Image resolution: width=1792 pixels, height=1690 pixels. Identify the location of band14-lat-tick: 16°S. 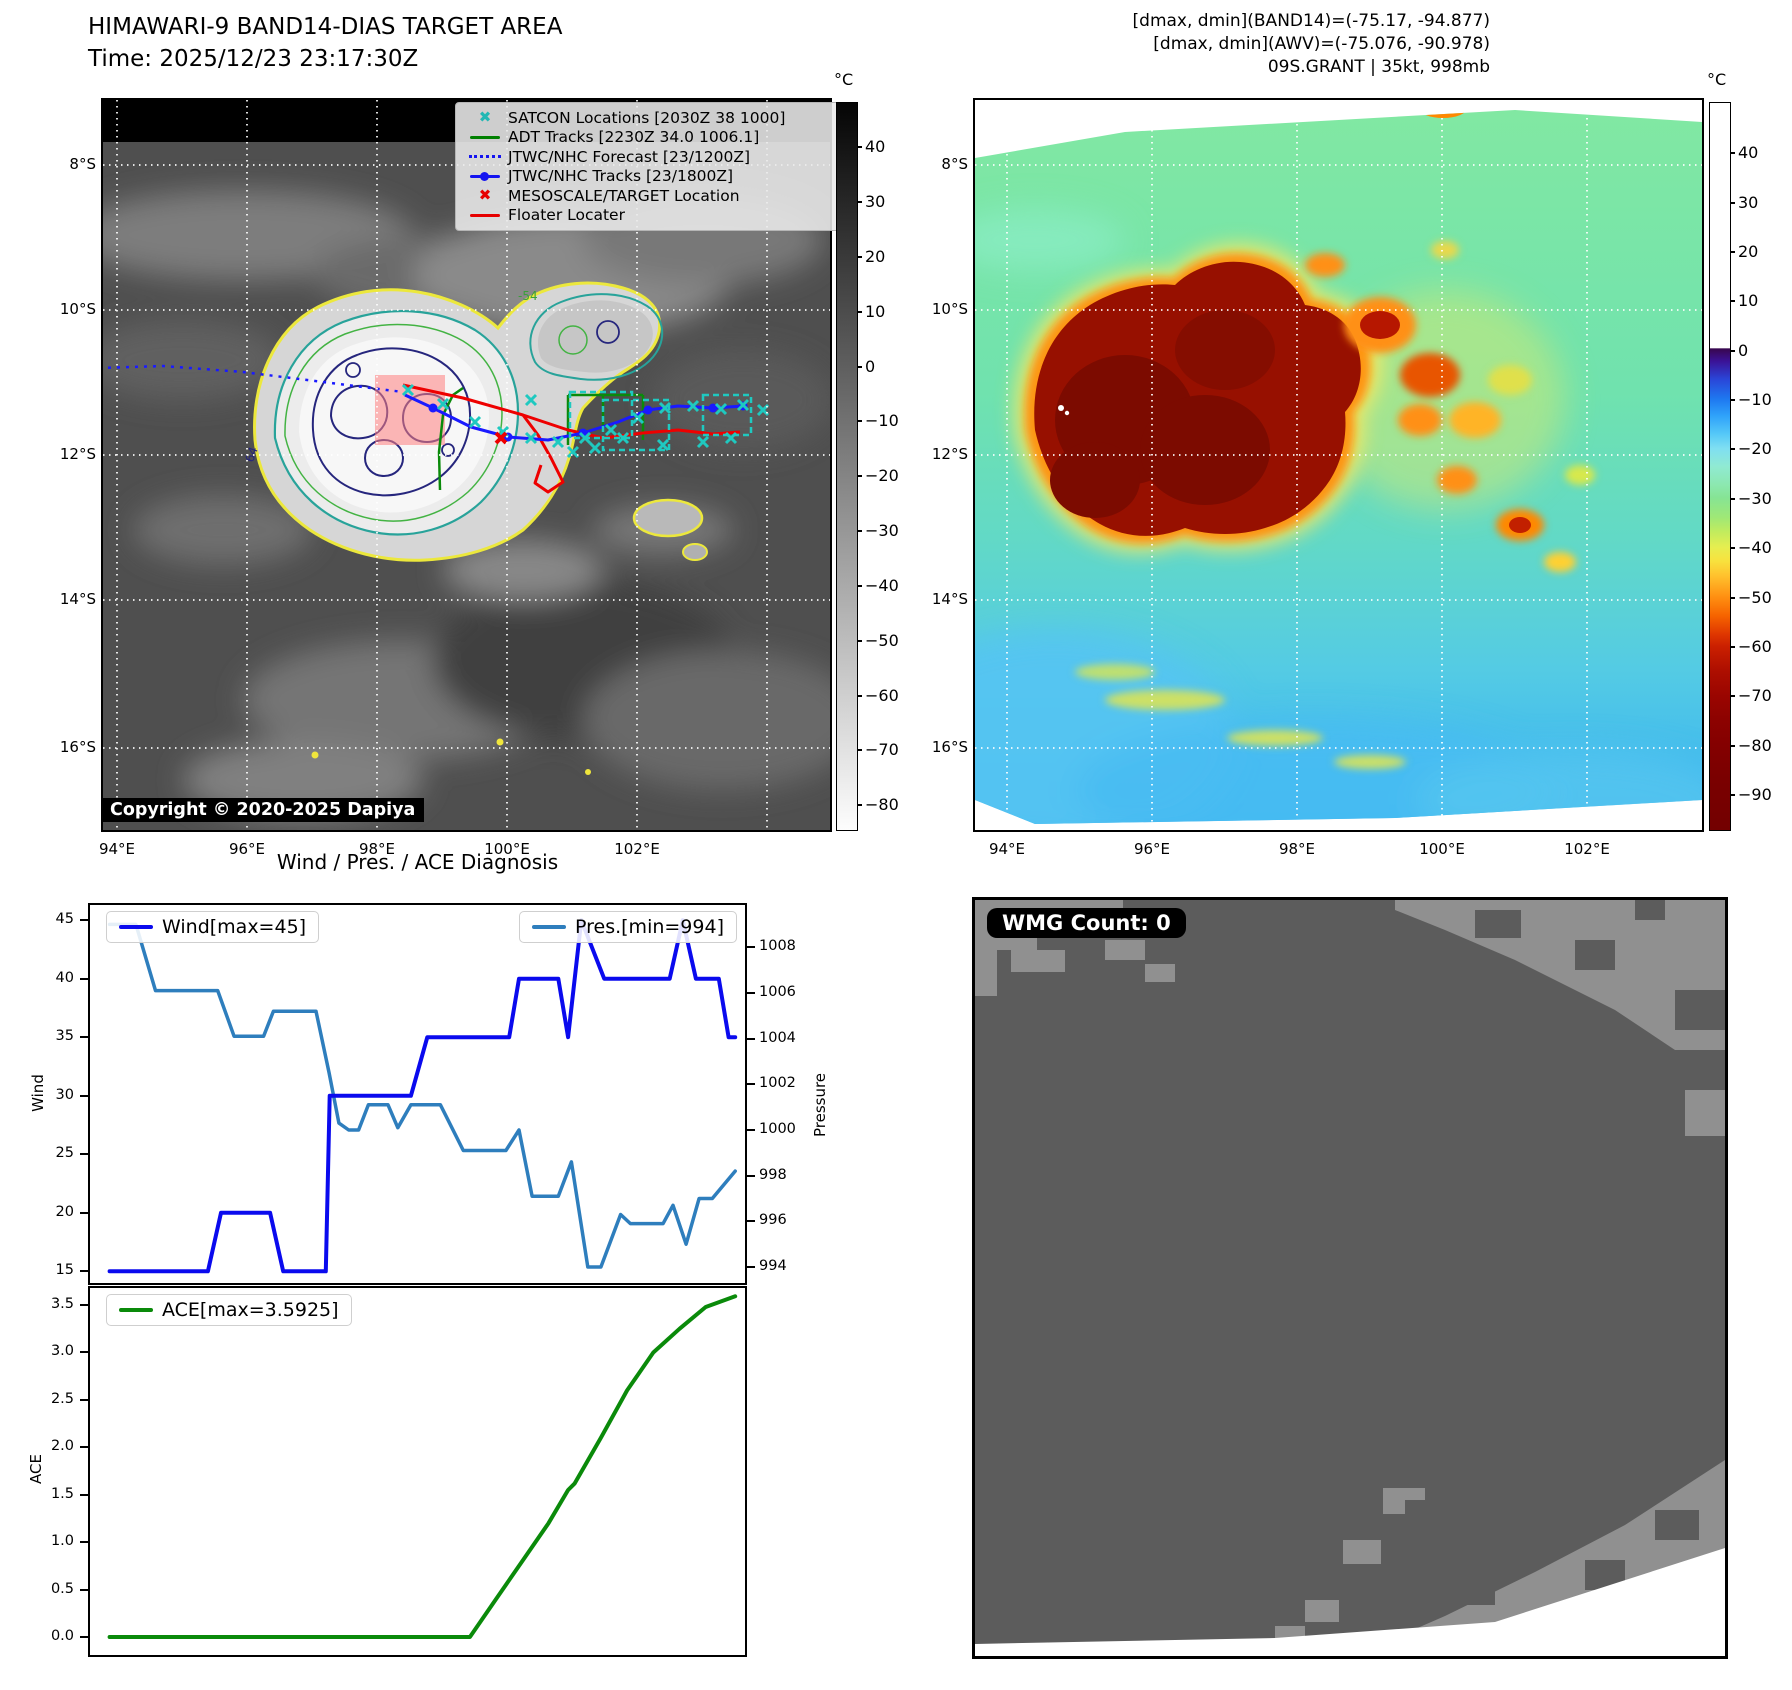
(77, 747).